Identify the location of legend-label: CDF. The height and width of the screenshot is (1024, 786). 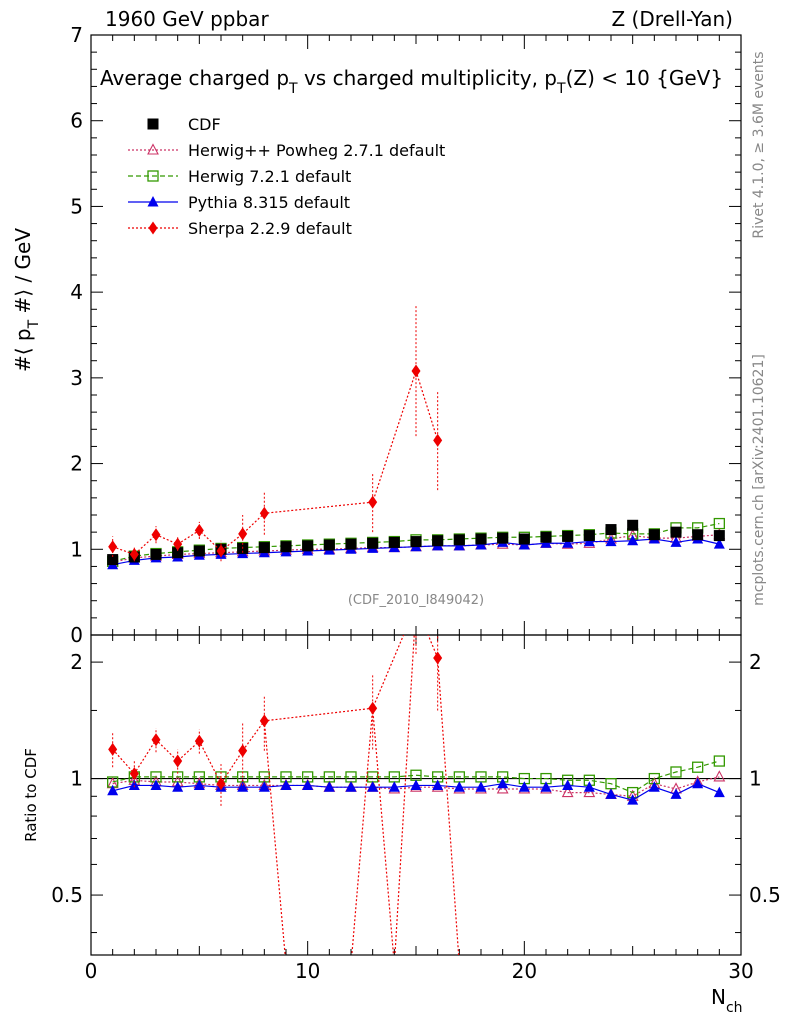
(204, 124).